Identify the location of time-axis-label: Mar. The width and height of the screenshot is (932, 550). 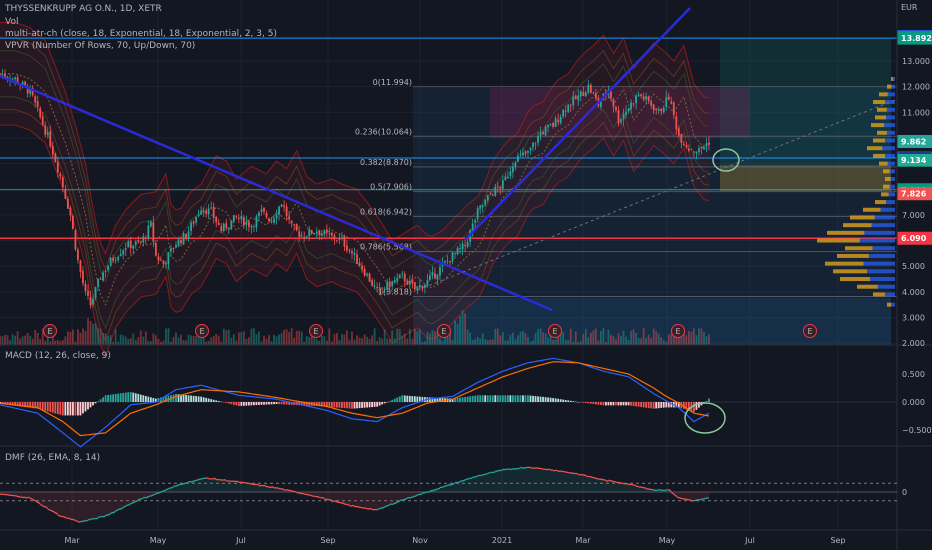
(72, 540).